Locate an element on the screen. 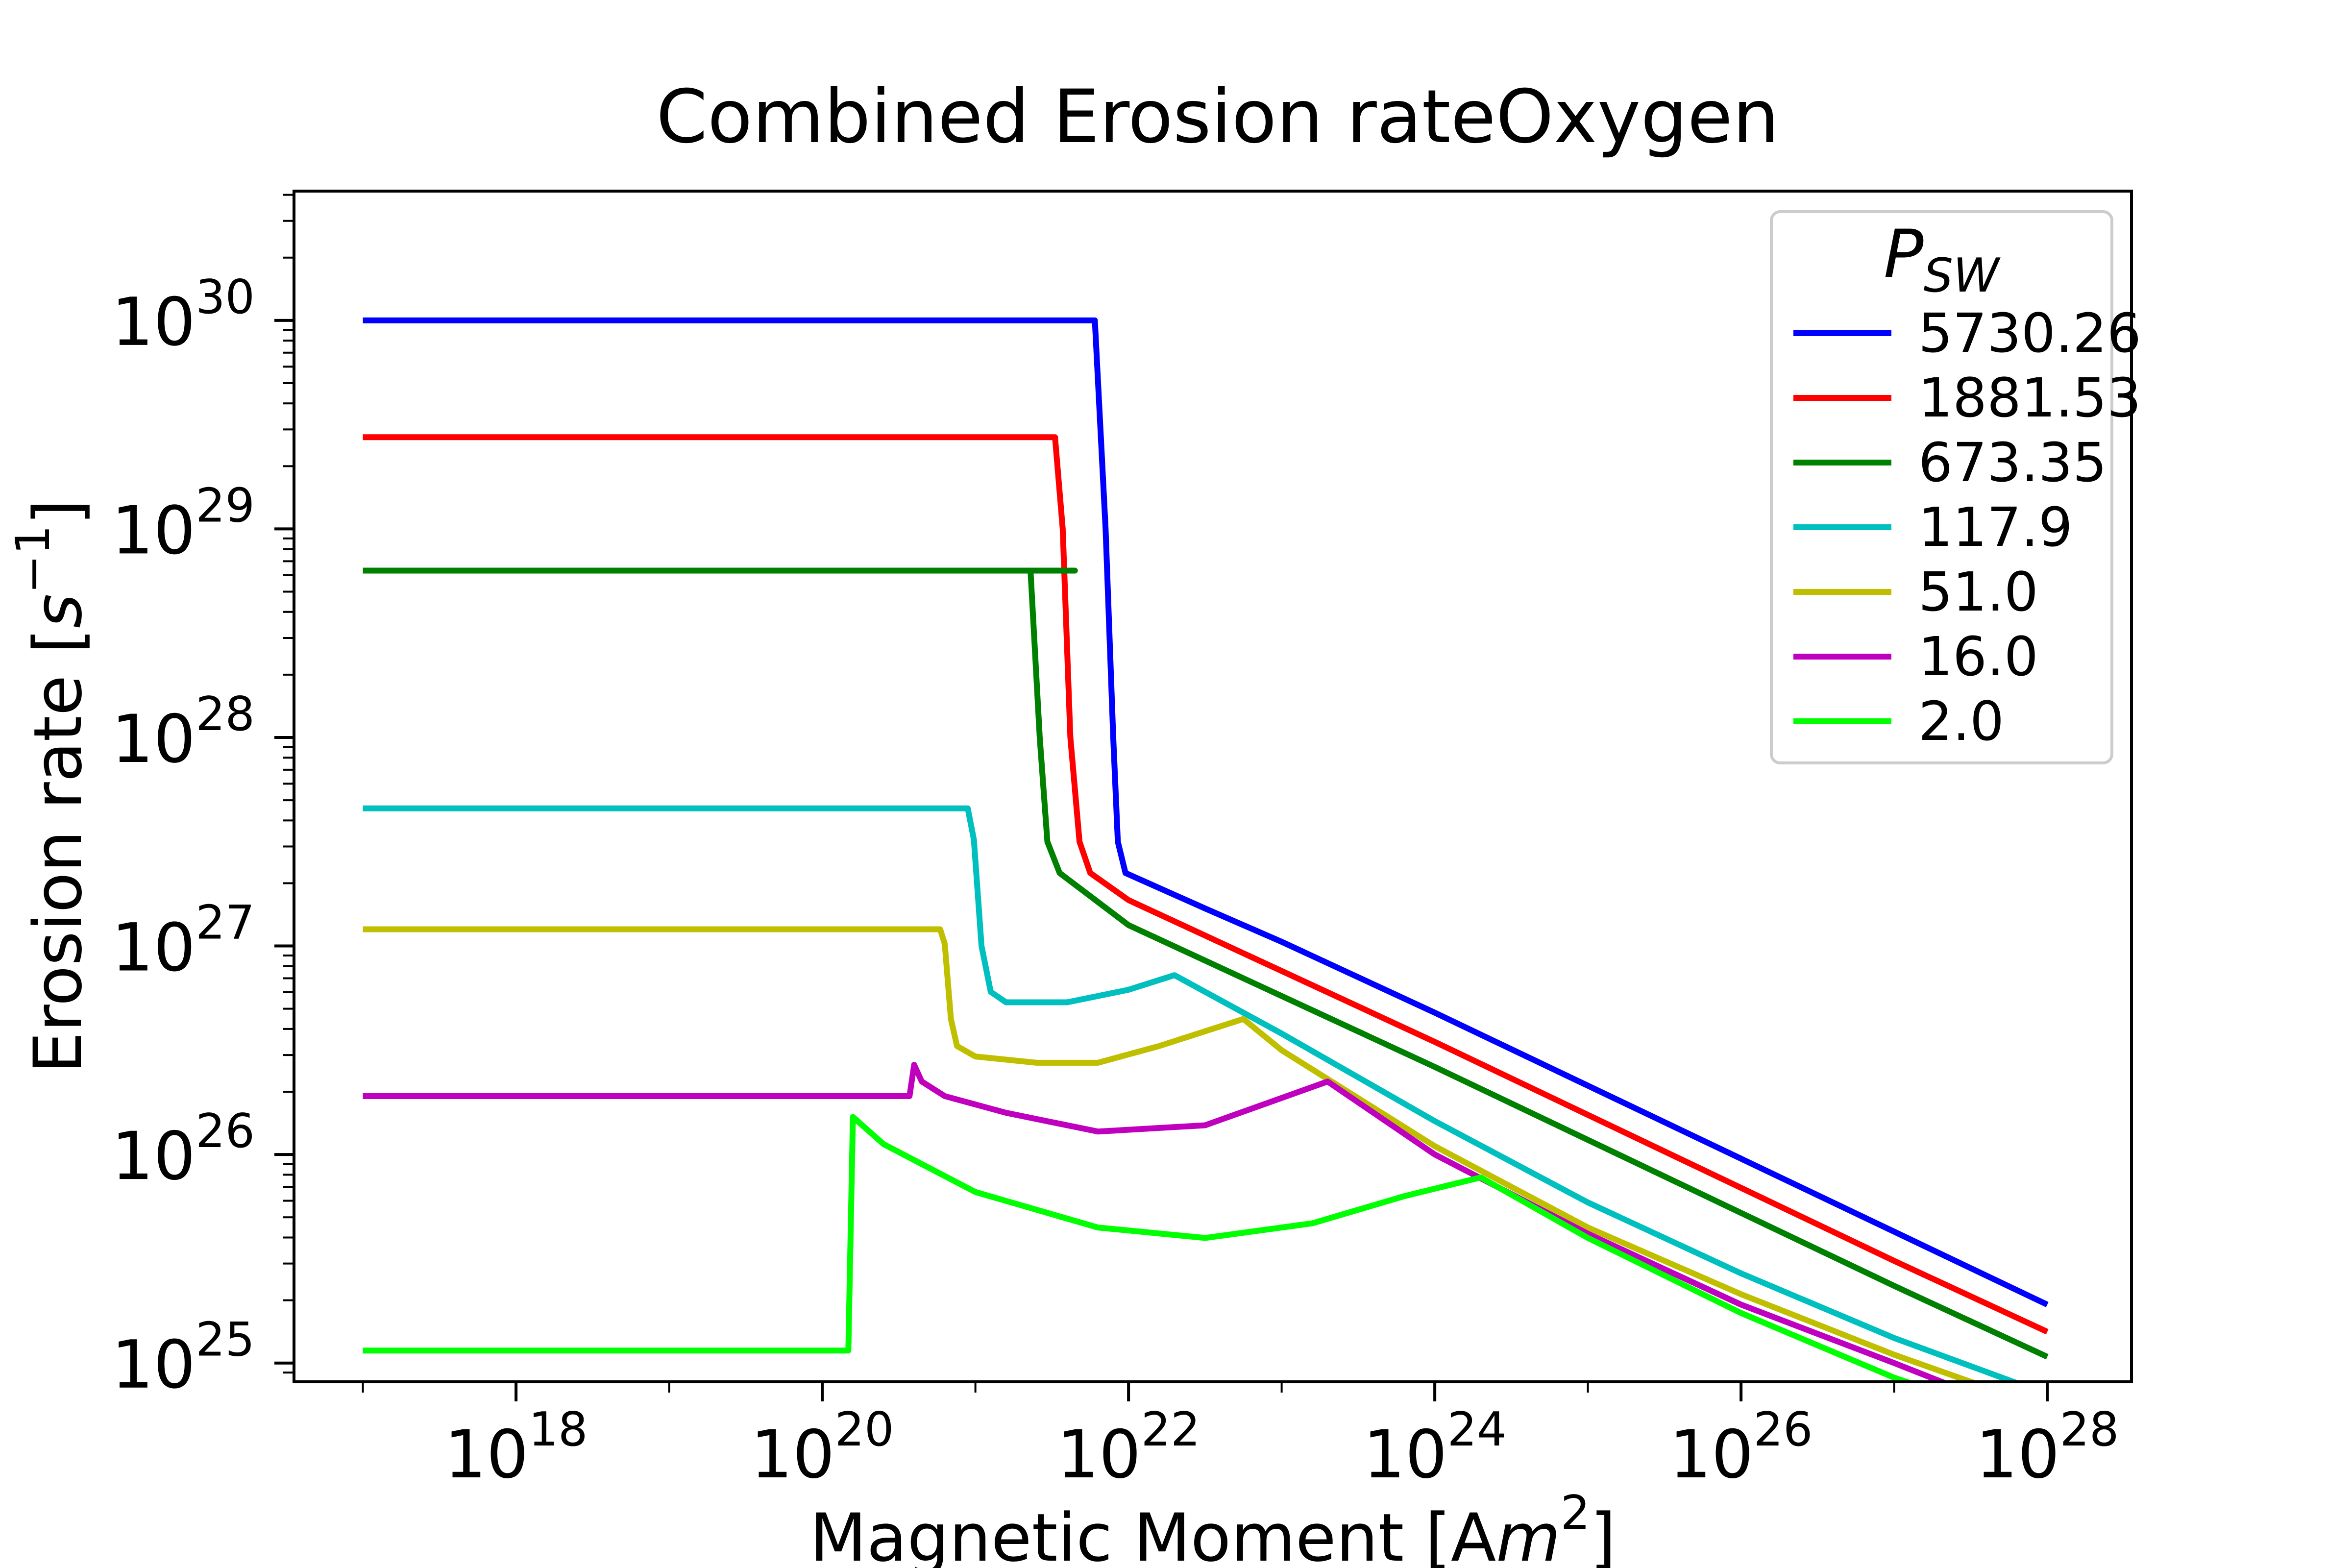 This screenshot has height=1568, width=2352. legend-title-base: P is located at coordinates (1904, 254).